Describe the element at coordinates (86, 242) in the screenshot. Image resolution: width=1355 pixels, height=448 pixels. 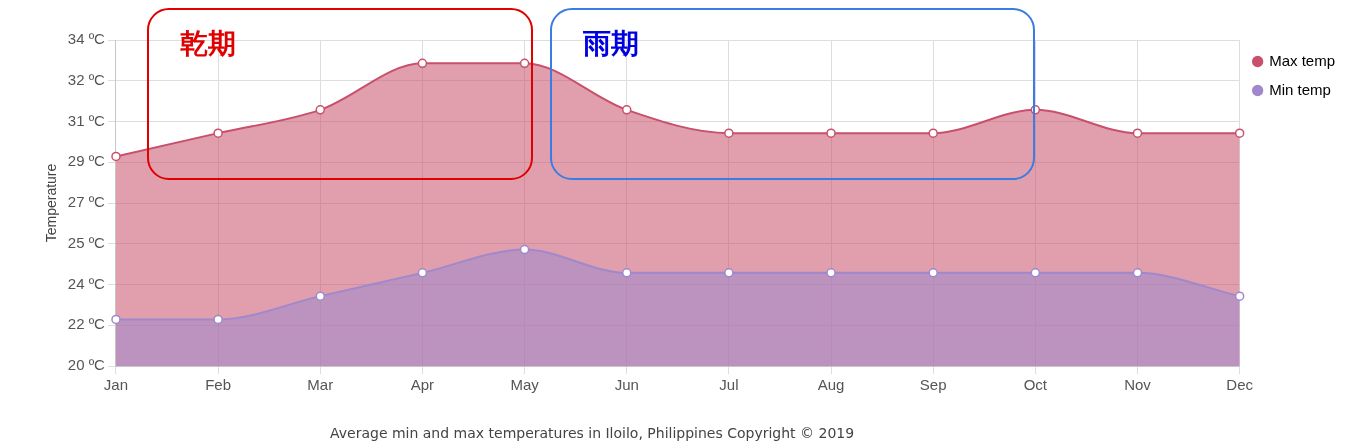
I see `y-tick-label: 25 ºC` at that location.